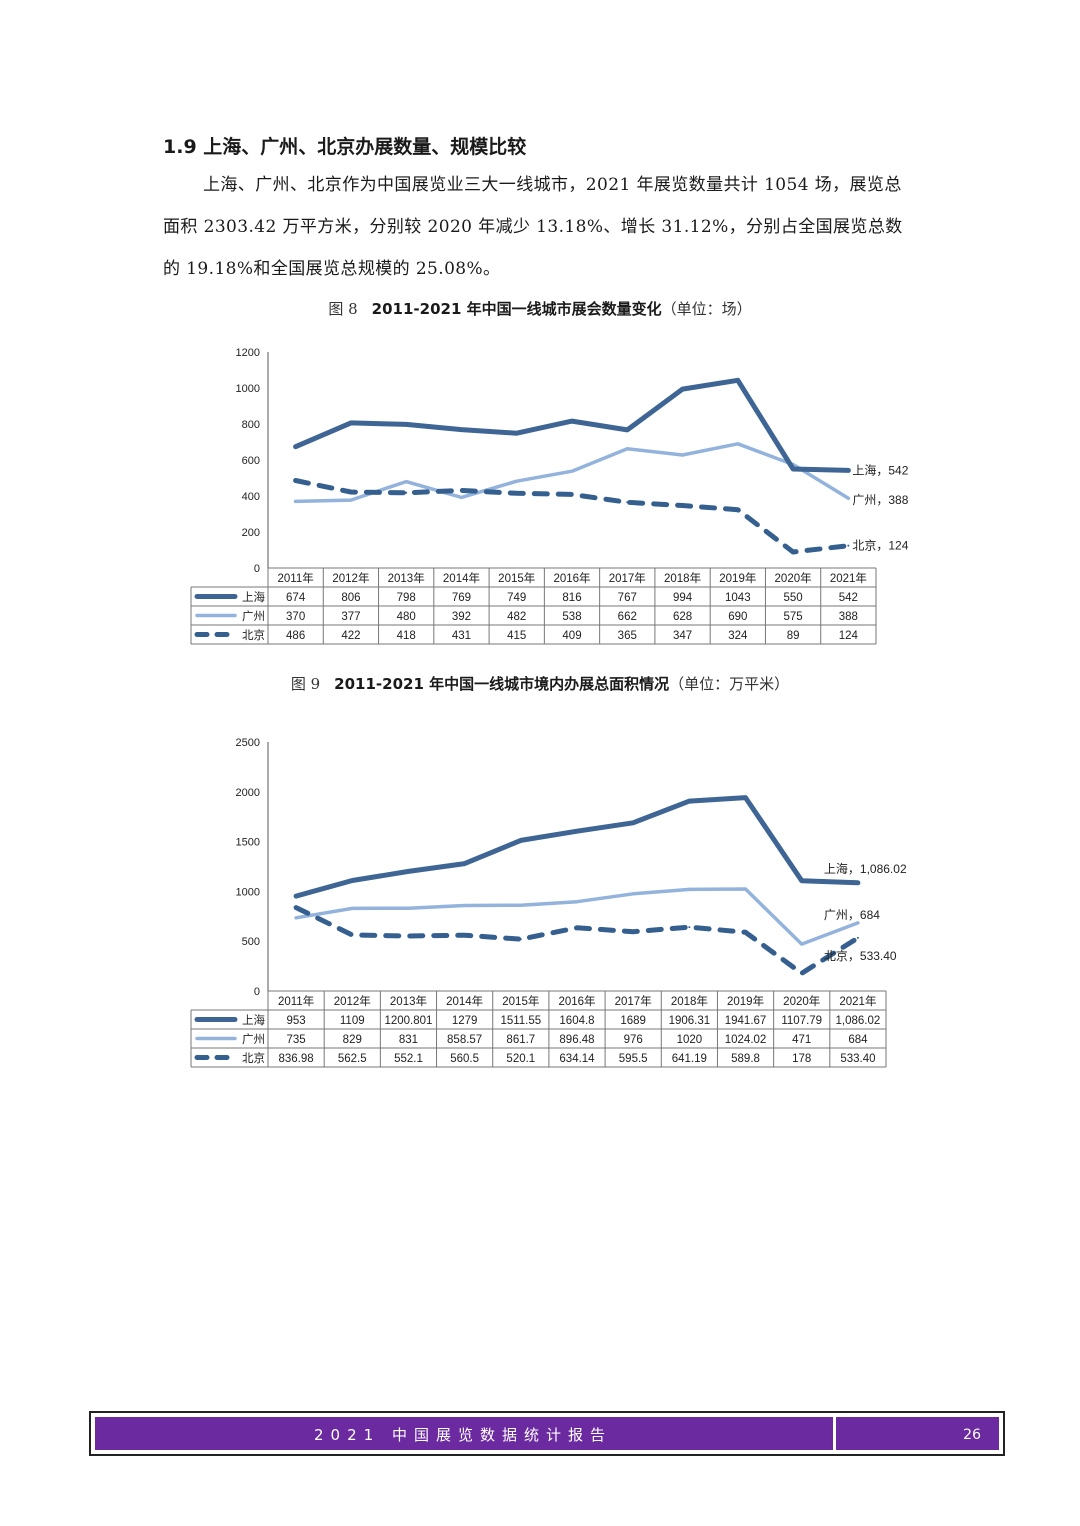 Image resolution: width=1080 pixels, height=1526 pixels. I want to click on y-tick-label: 600, so click(251, 461).